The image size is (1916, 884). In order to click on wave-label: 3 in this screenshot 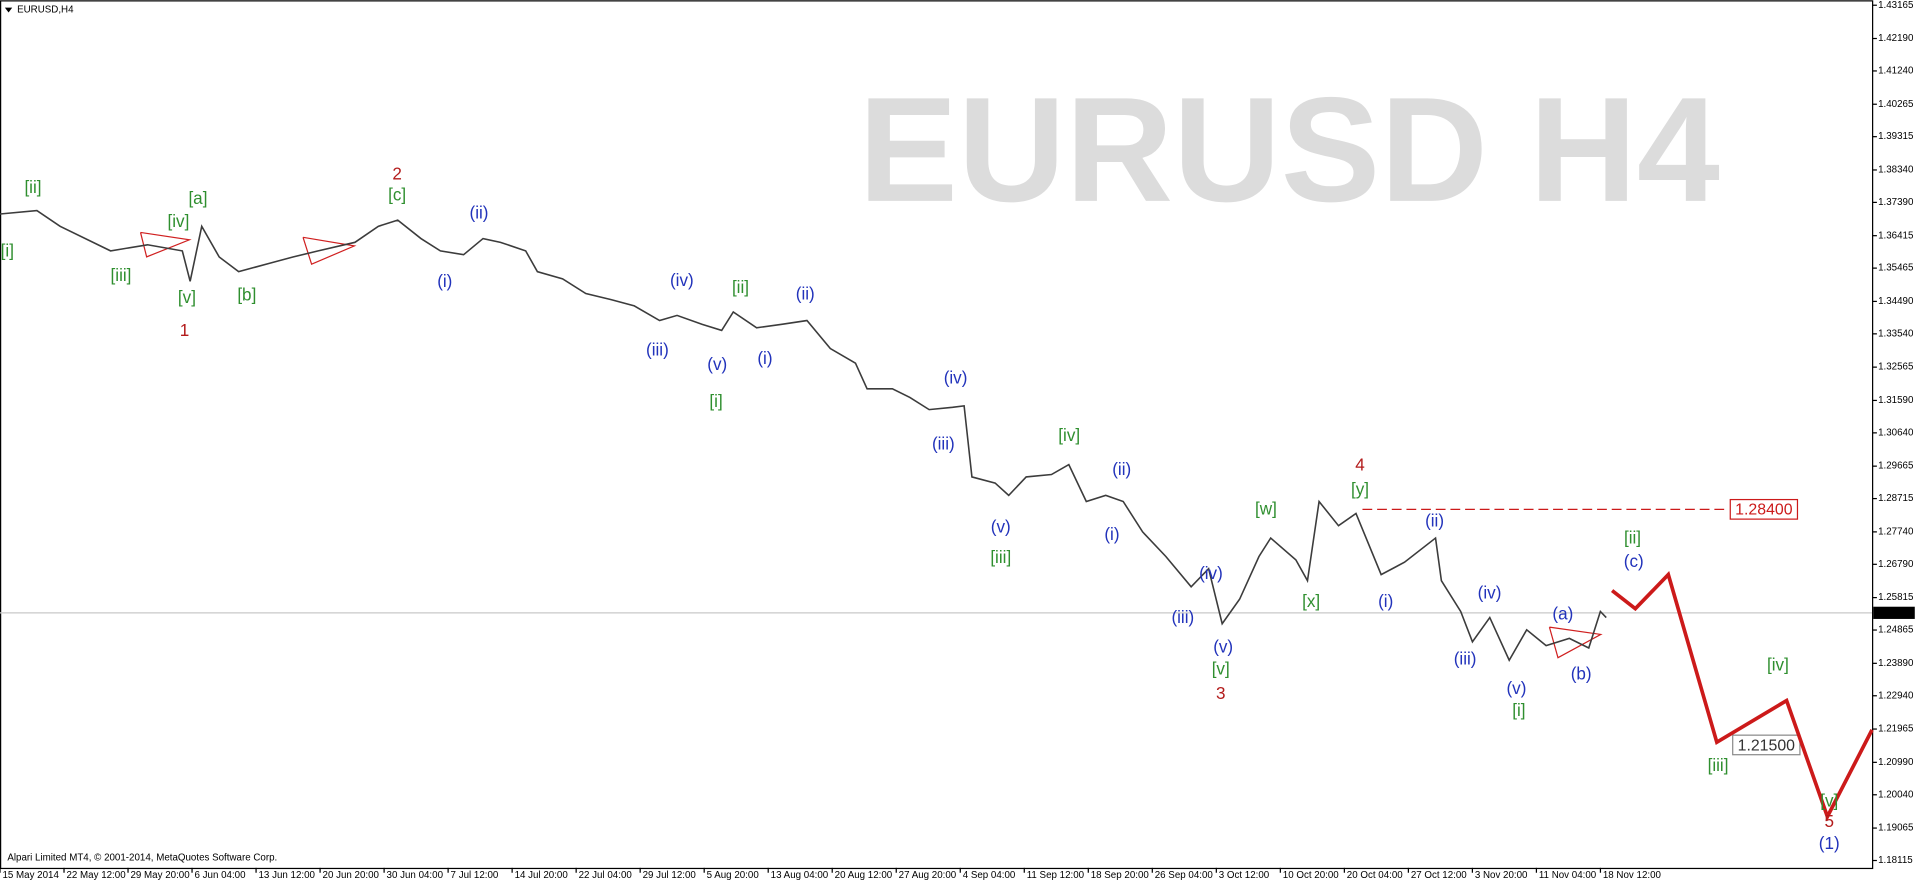, I will do `click(1221, 693)`.